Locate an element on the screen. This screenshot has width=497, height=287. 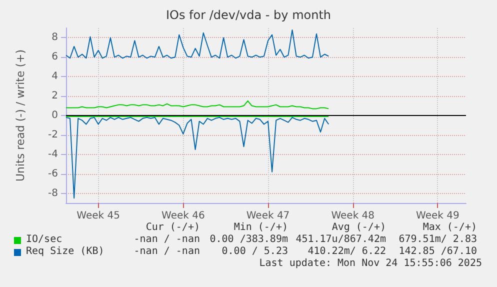
y-tick-label: 8 is located at coordinates (55, 38).